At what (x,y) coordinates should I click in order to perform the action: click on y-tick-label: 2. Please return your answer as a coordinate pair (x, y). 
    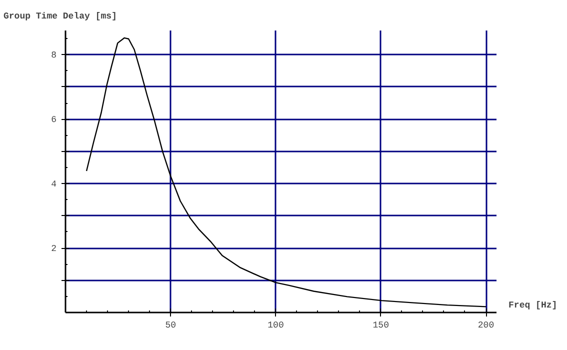
    Looking at the image, I should click on (54, 249).